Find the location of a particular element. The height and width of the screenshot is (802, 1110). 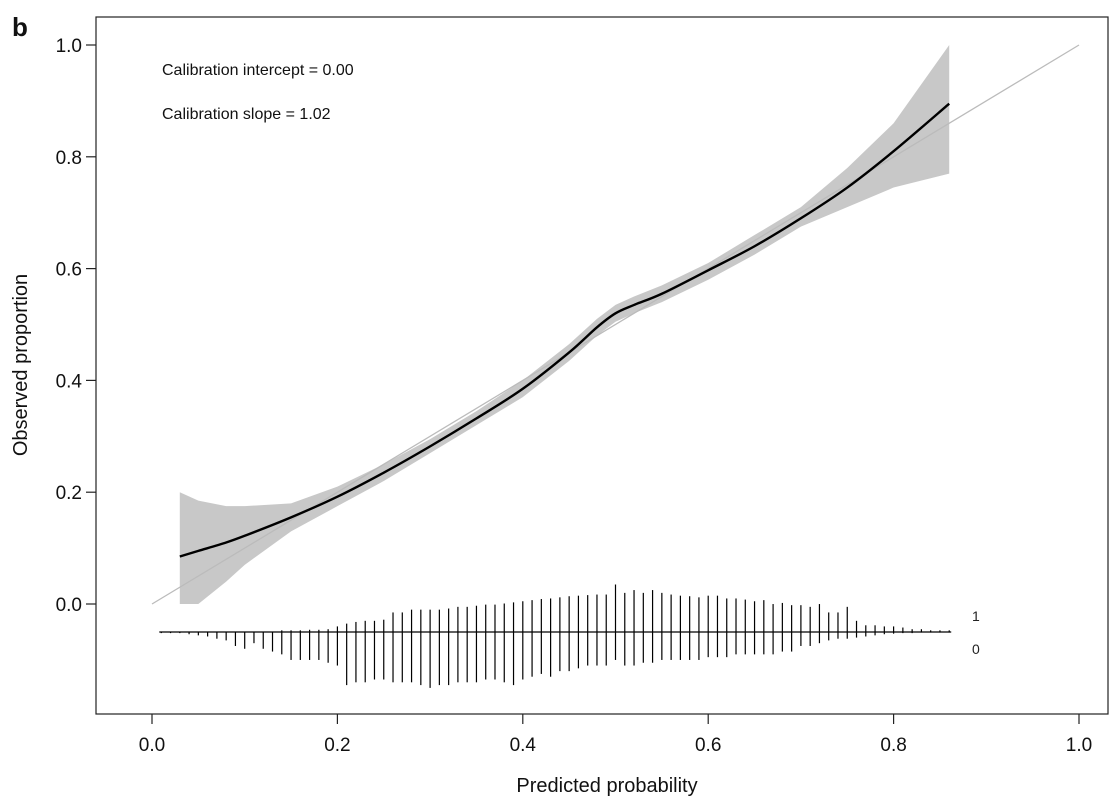

calibration-intercept-annotation: Calibration intercept = 0.00 is located at coordinates (258, 70).